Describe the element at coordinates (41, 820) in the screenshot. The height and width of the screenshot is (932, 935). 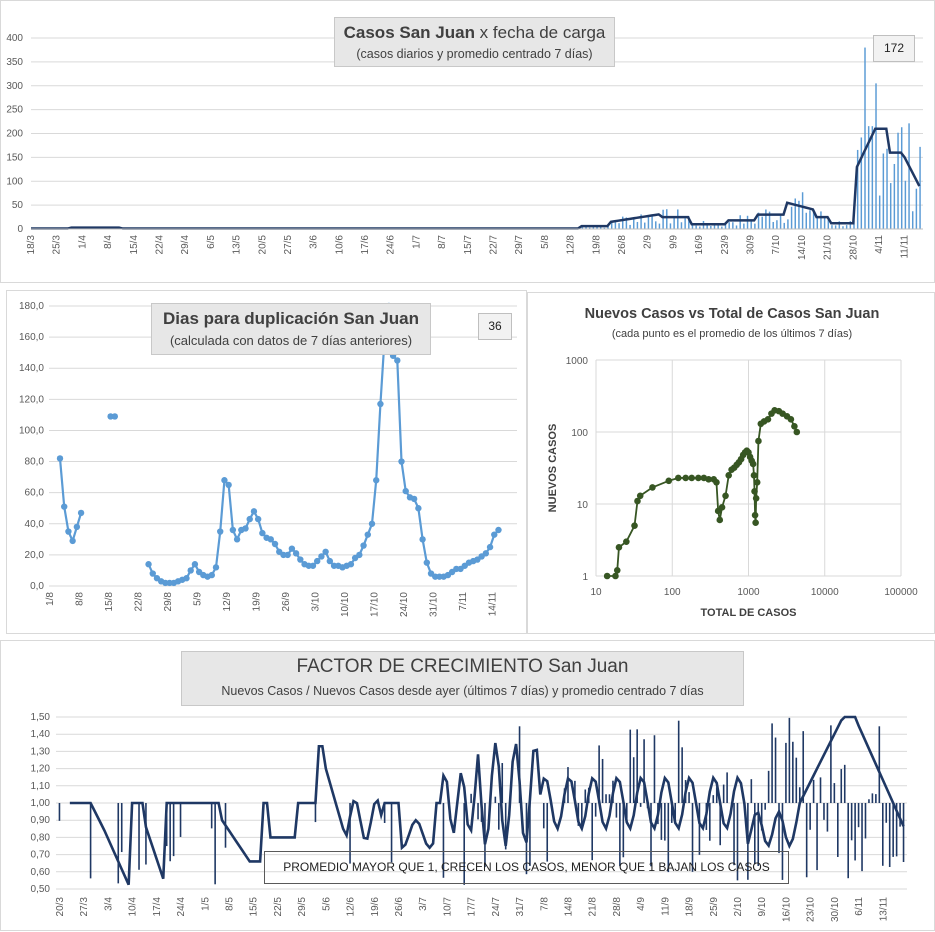
I see `fc-y-tick-label: 0,90` at that location.